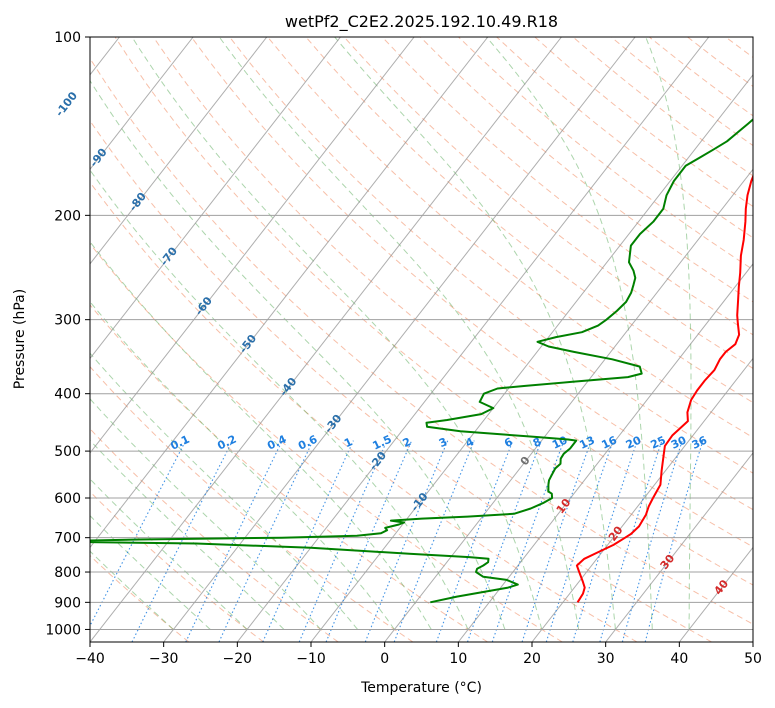  Describe the element at coordinates (67, 539) in the screenshot. I see `y-tick-label: 700` at that location.